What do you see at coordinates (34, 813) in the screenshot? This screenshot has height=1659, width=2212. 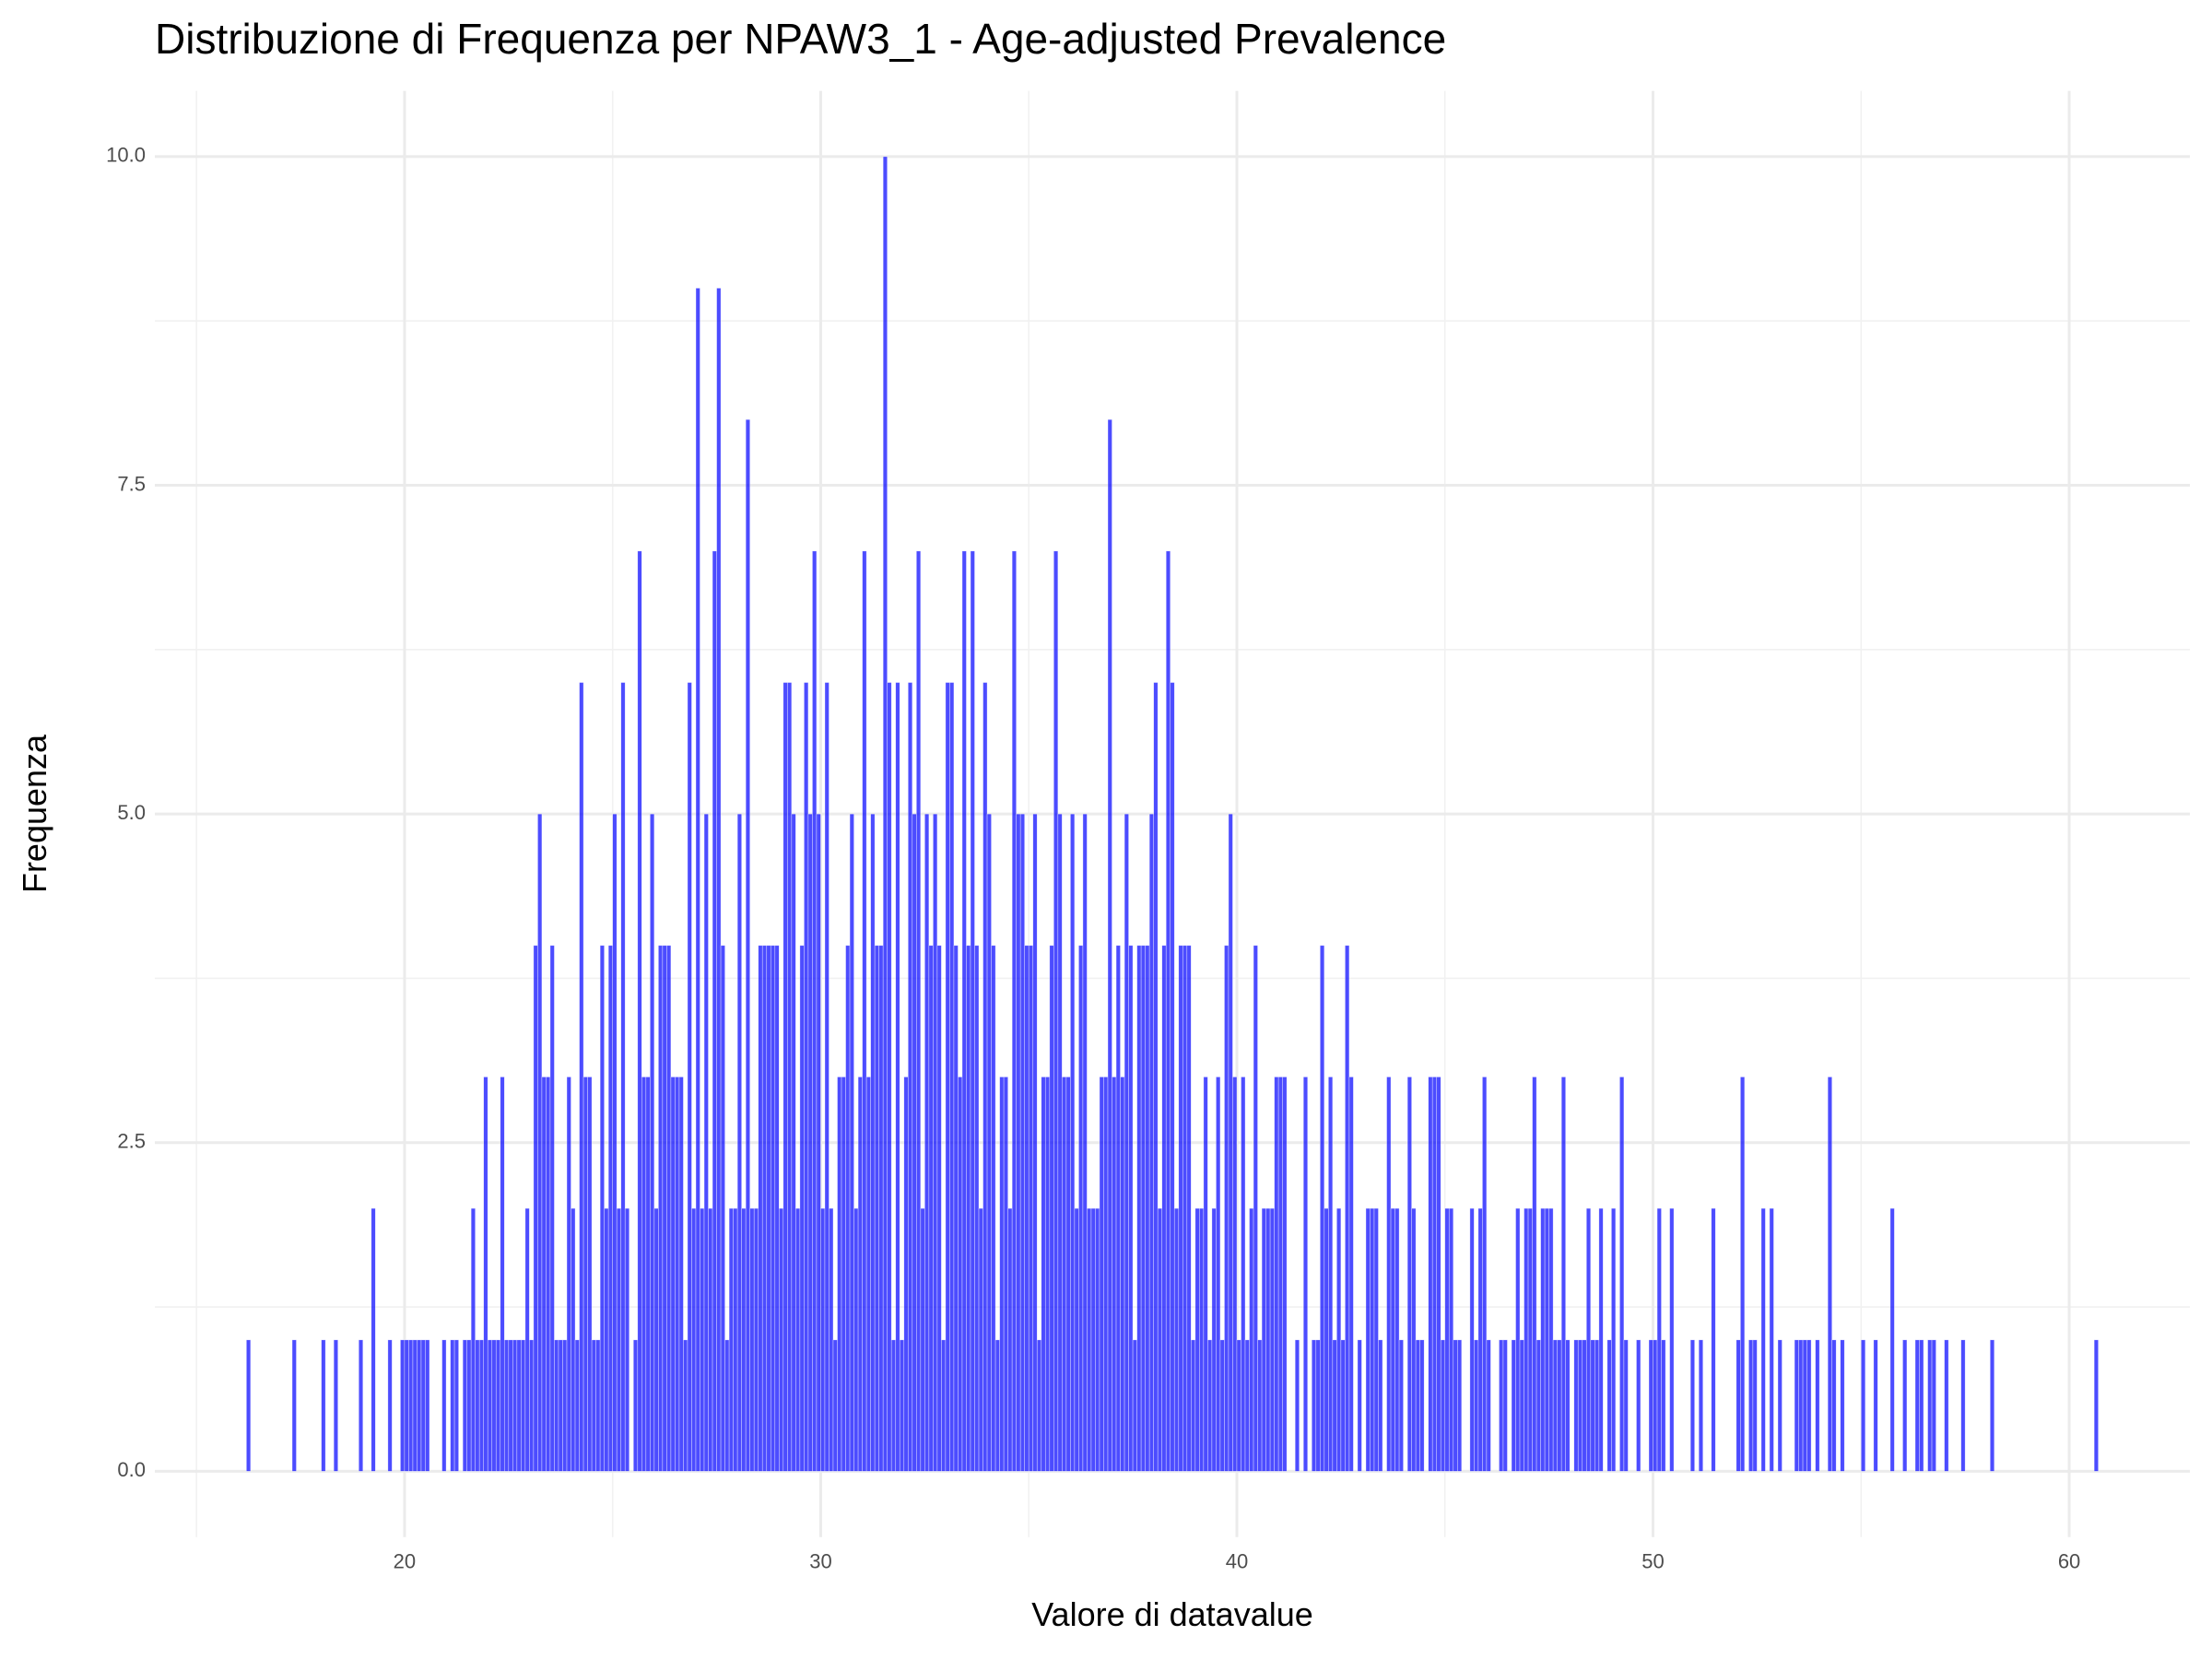 I see `y-axis-title: Frequenza` at bounding box center [34, 813].